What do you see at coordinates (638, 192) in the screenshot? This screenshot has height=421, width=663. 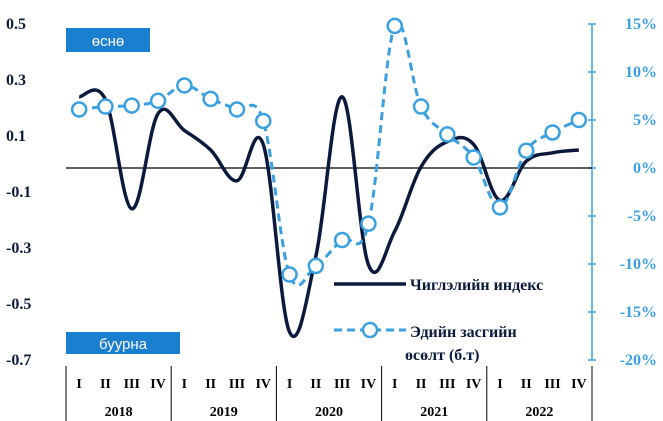 I see `right-axis-ticks: 15% 10% 5% 0% -5% -10% -15% -20%` at bounding box center [638, 192].